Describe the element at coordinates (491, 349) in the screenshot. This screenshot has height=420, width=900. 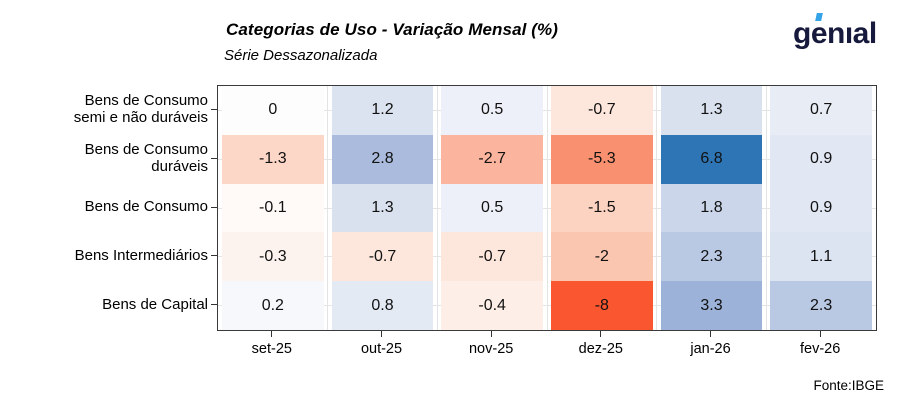
I see `x-axis-label: nov-25` at that location.